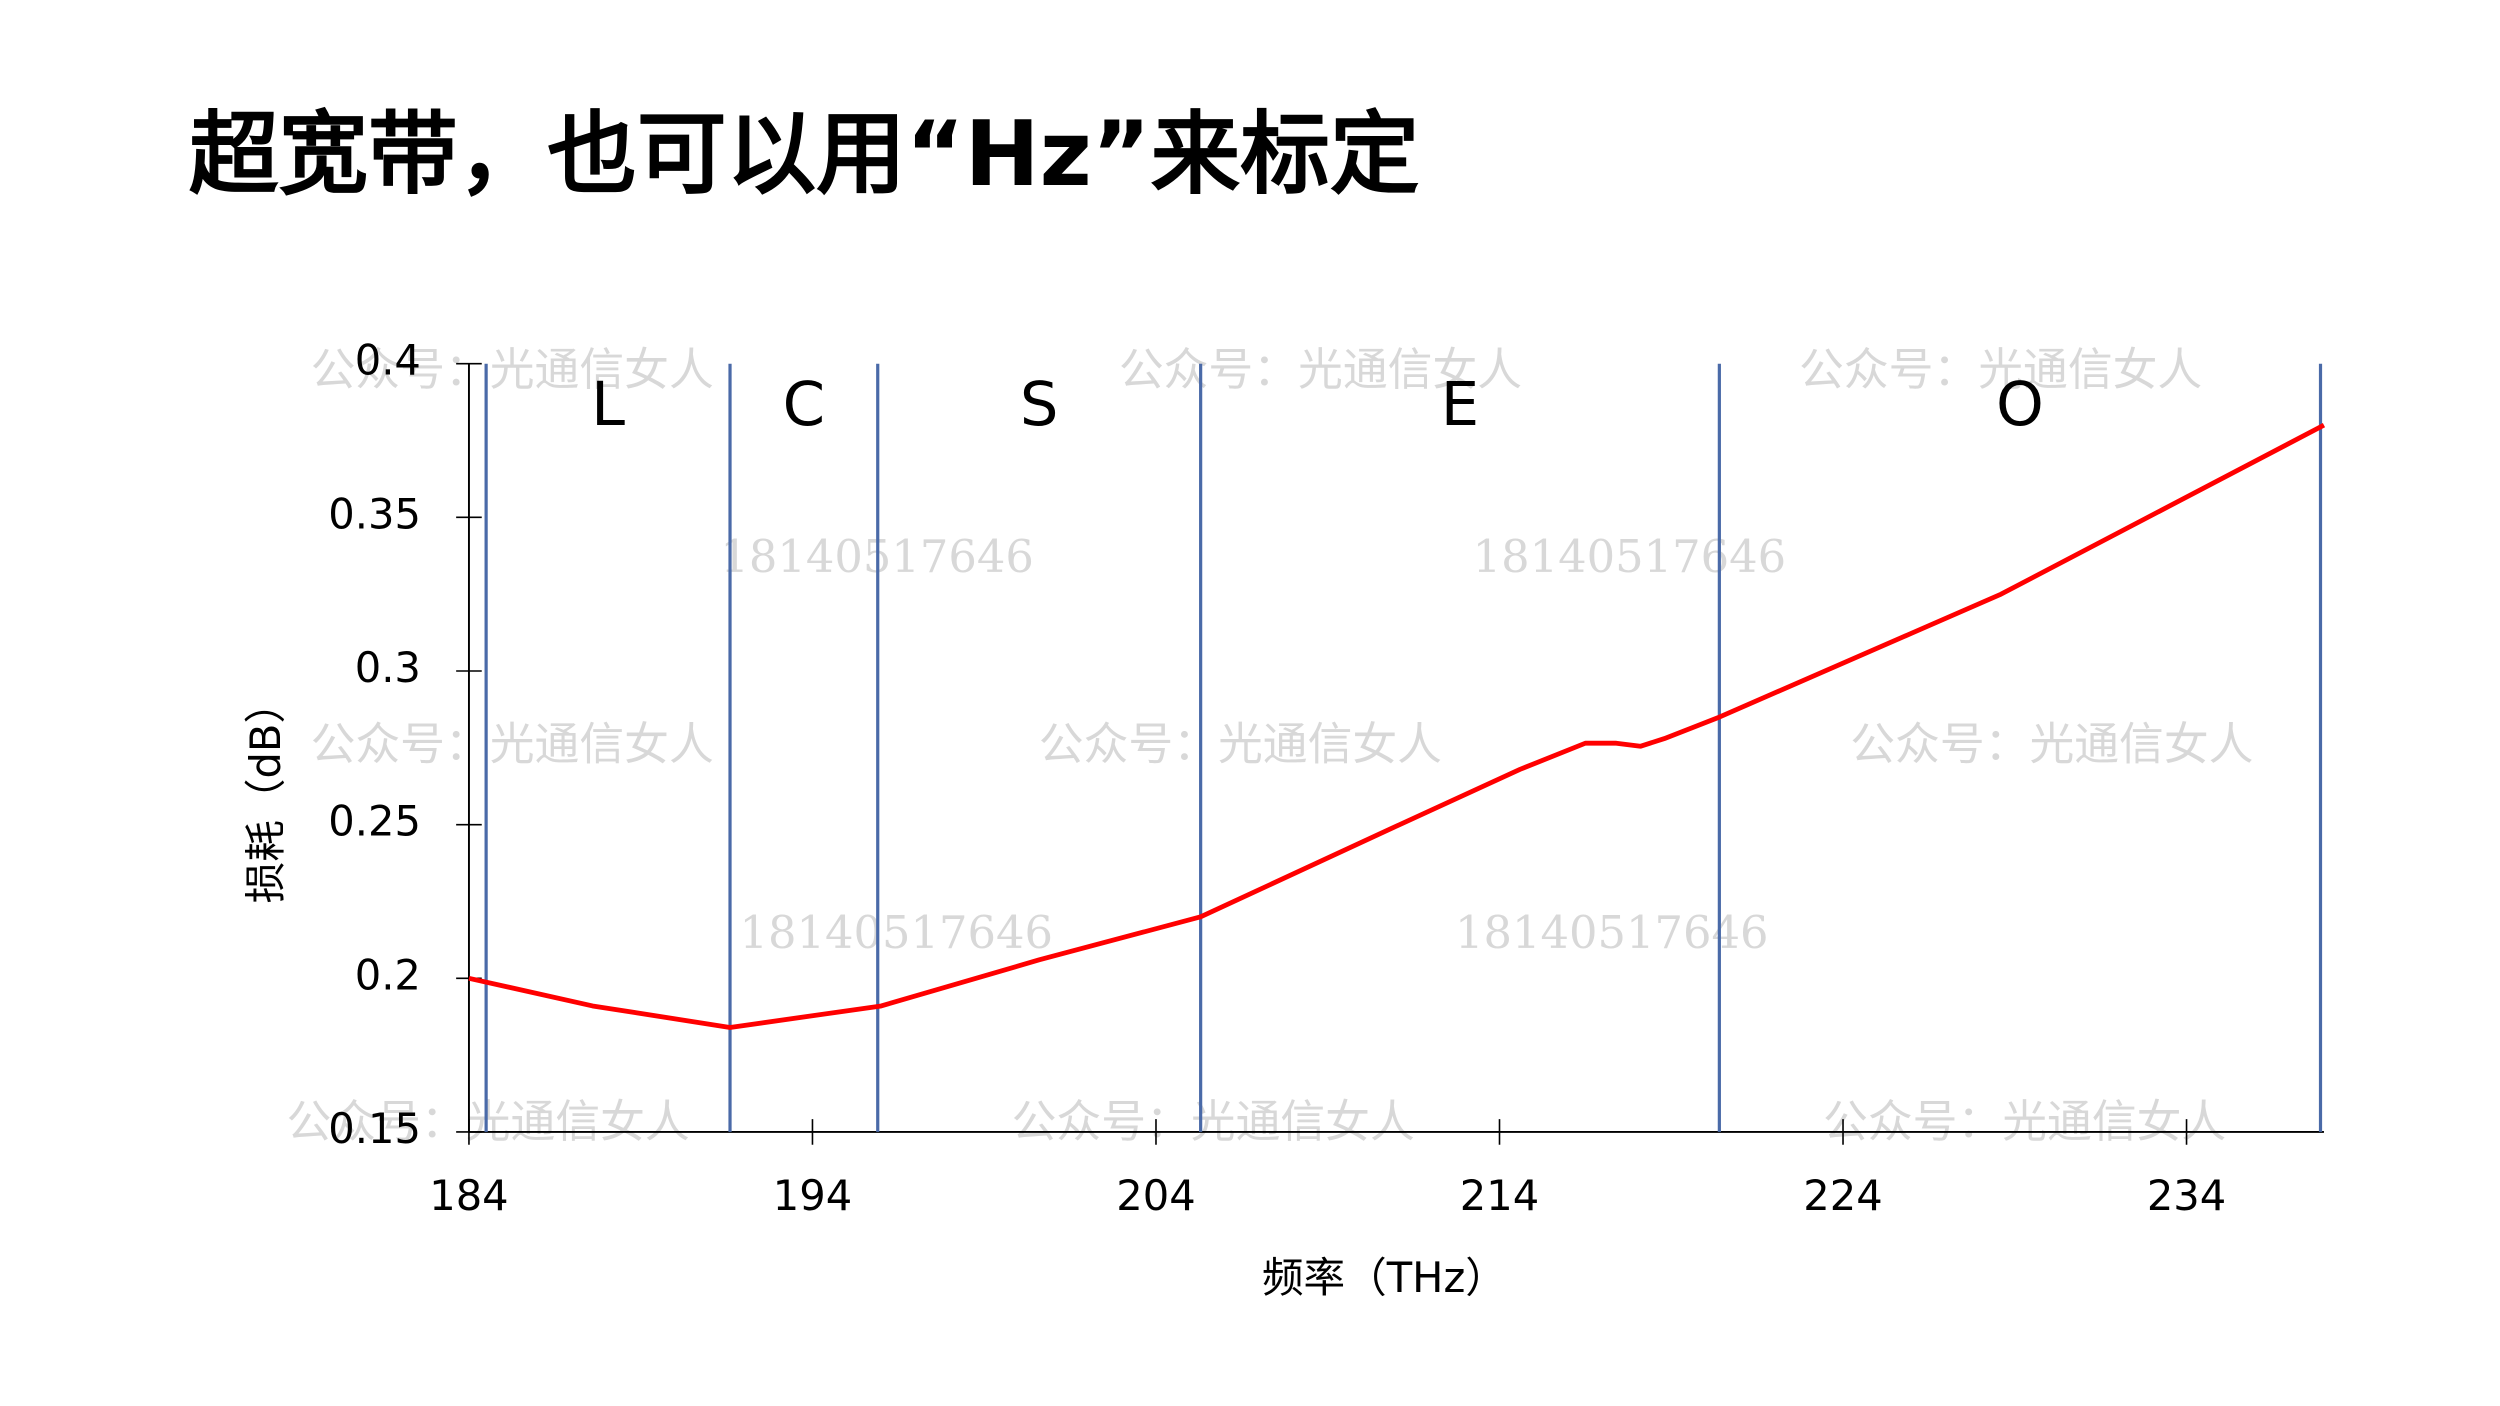  I want to click on band-label: O, so click(2020, 405).